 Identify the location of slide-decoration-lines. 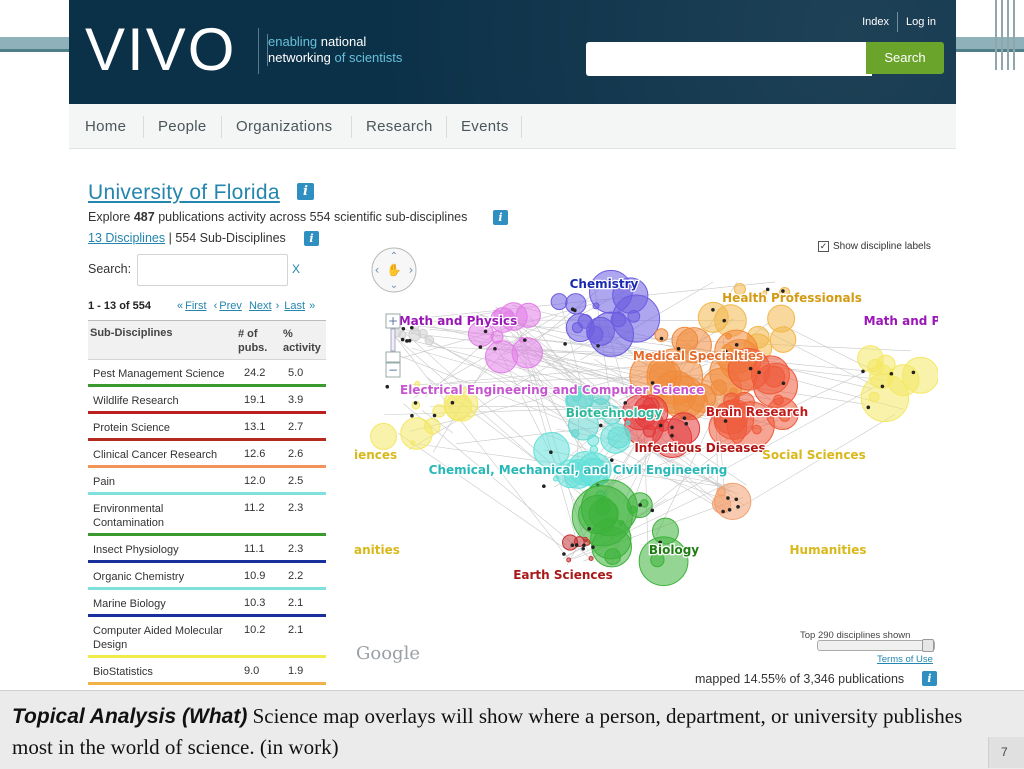
(1008, 35).